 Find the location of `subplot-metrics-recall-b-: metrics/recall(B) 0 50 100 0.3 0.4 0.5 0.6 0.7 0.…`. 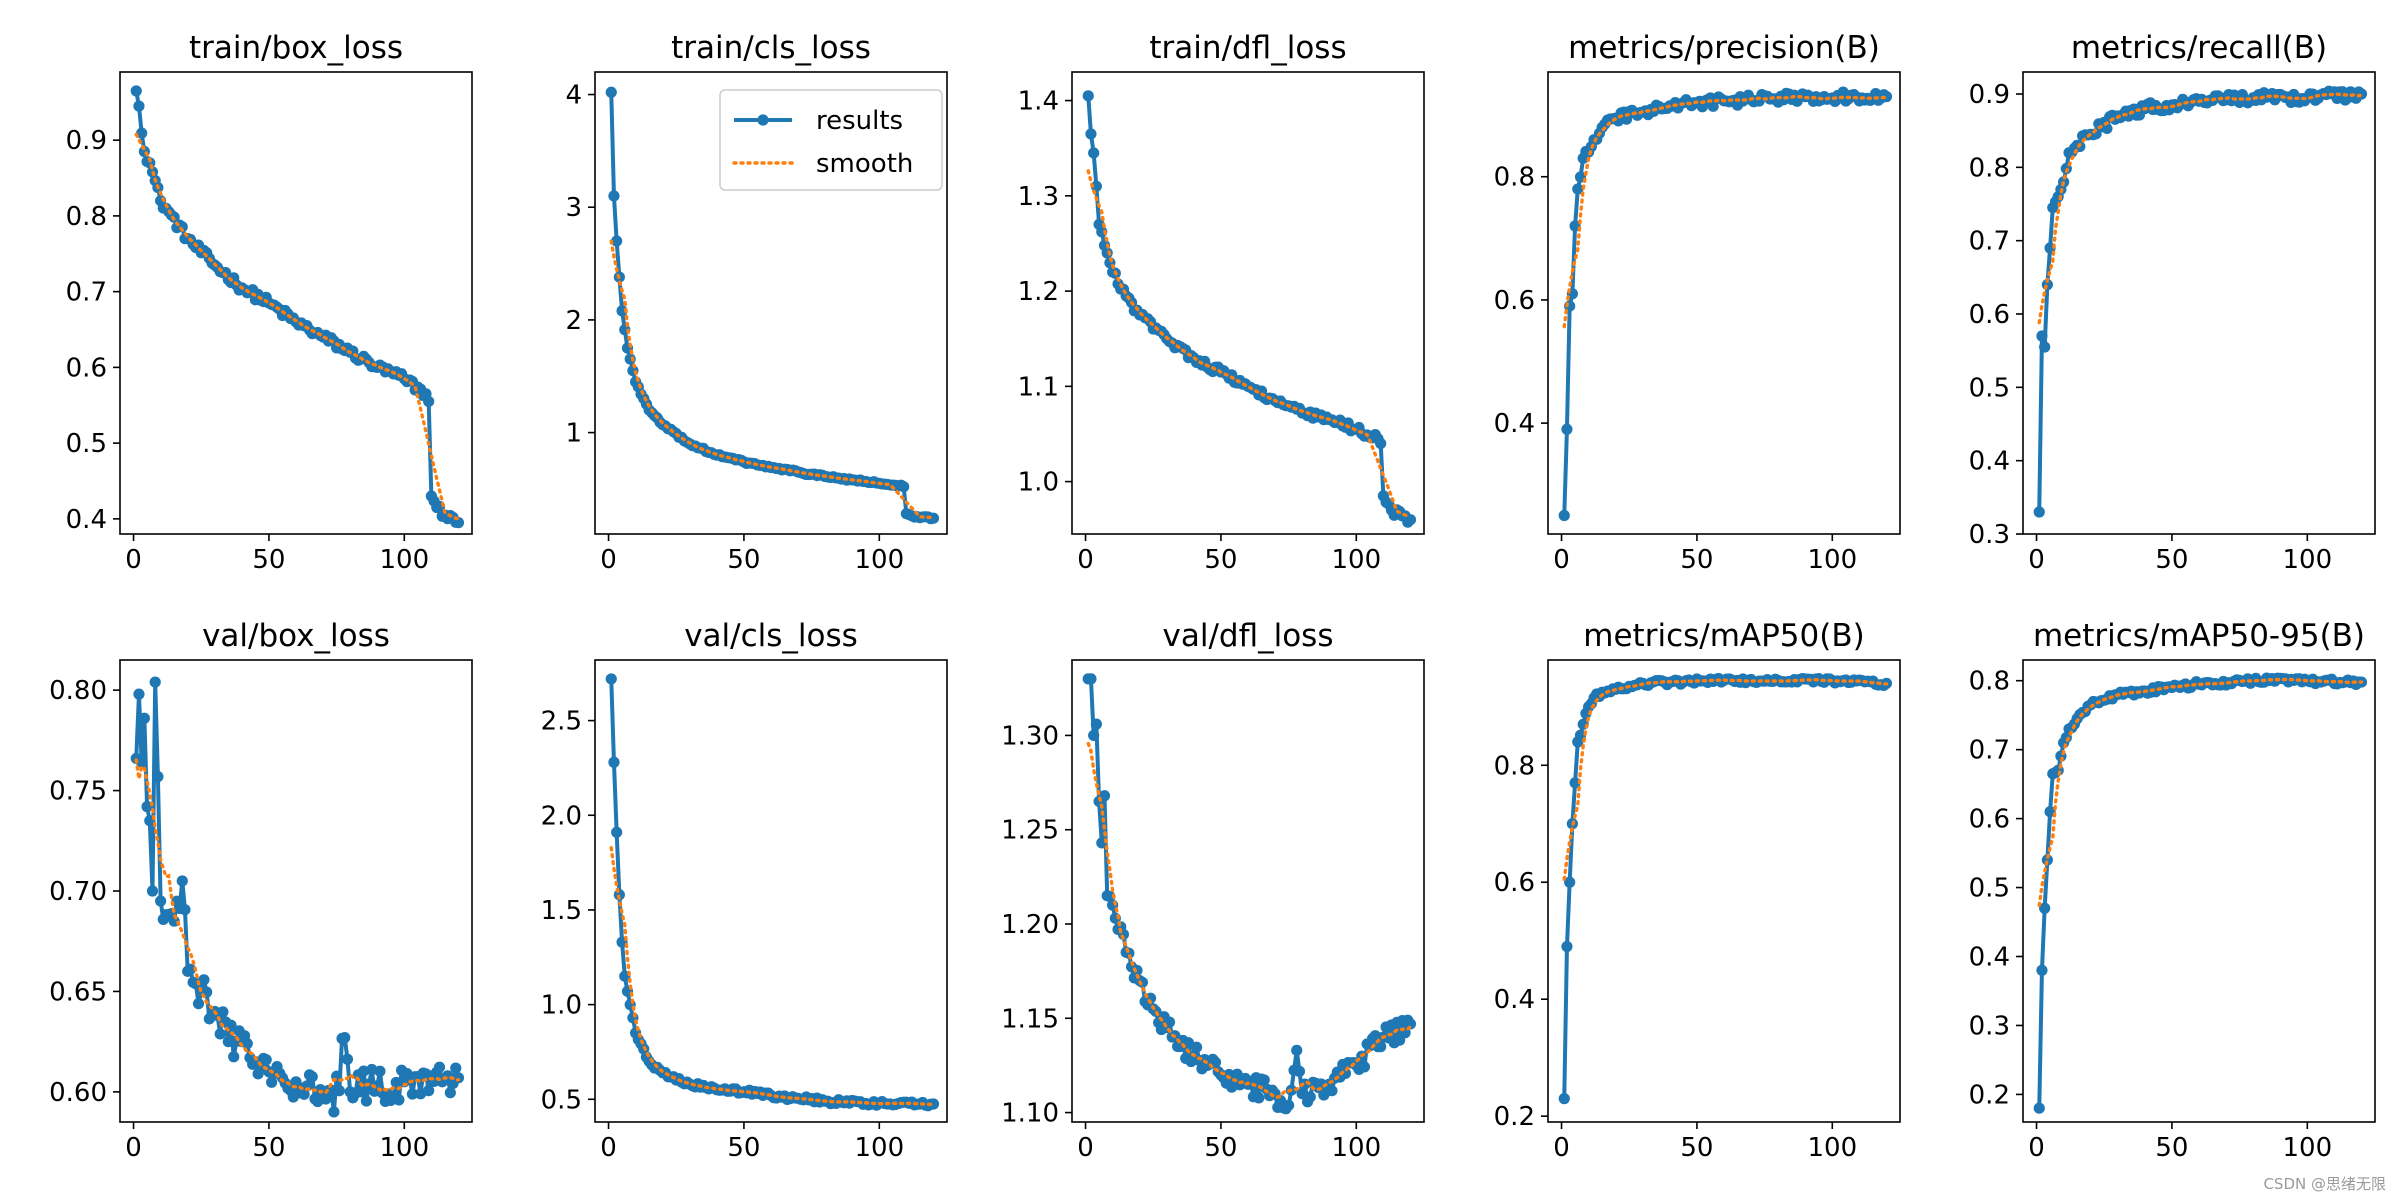

subplot-metrics-recall-b-: metrics/recall(B) 0 50 100 0.3 0.4 0.5 0.6 0.7 0.… is located at coordinates (2172, 302).